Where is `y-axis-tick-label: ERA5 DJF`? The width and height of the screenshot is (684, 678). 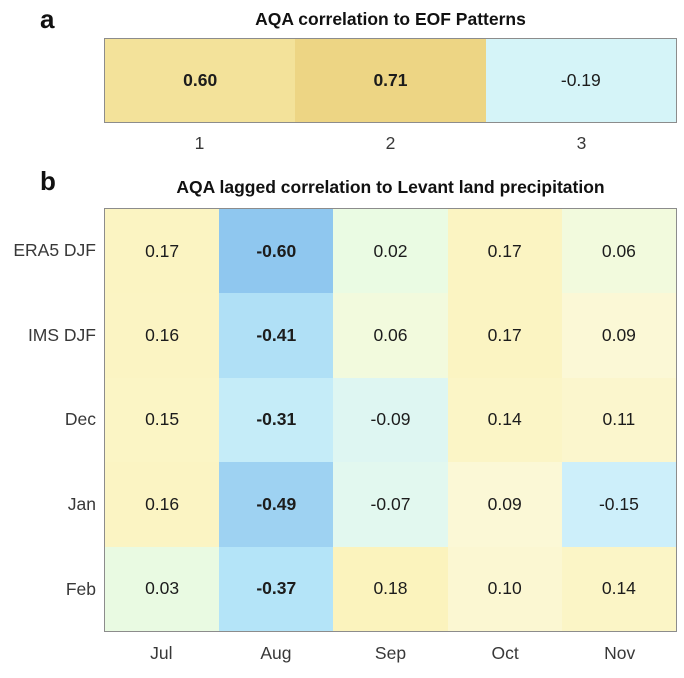 y-axis-tick-label: ERA5 DJF is located at coordinates (54, 249).